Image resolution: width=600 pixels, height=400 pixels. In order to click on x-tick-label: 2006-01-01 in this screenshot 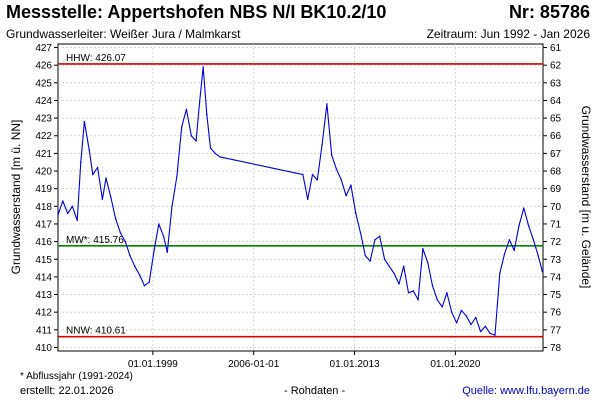, I will do `click(254, 364)`.